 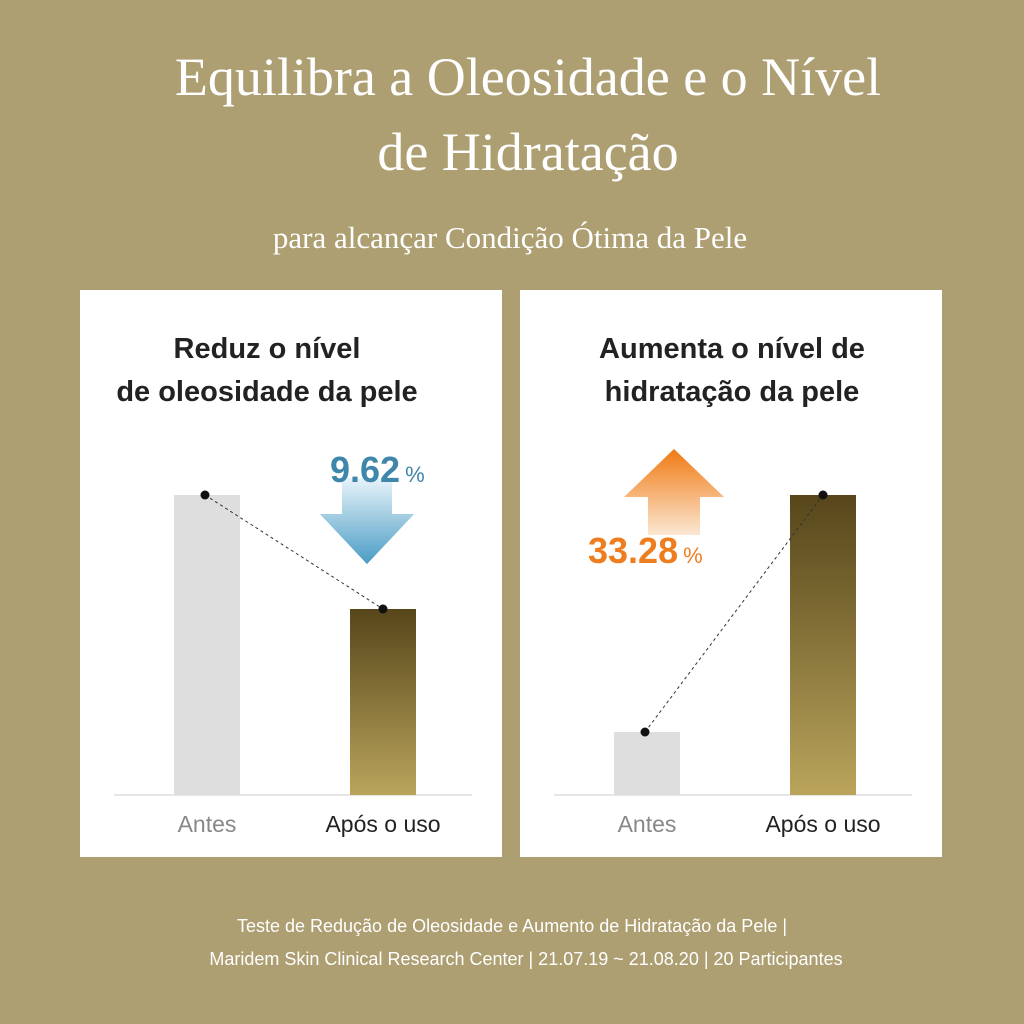 What do you see at coordinates (732, 349) in the screenshot?
I see `panel-title: Aumenta o nível de` at bounding box center [732, 349].